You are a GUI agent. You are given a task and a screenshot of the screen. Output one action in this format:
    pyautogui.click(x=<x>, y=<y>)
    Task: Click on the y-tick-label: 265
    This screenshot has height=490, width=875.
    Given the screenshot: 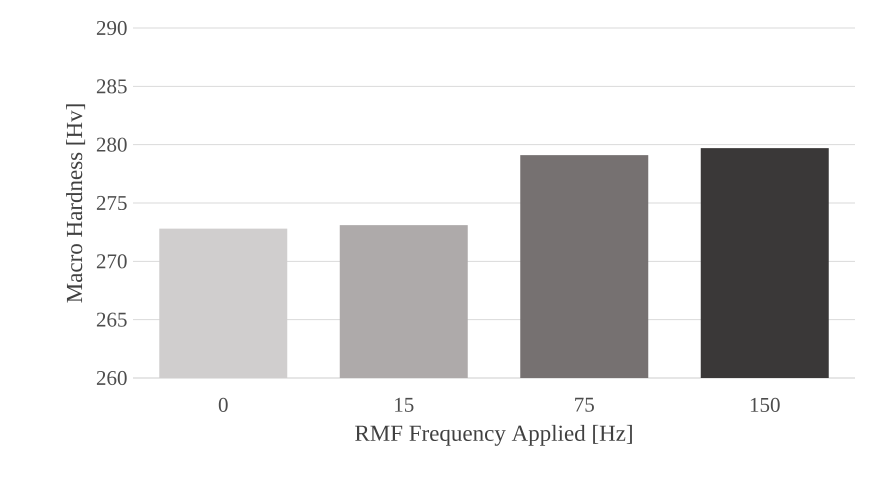 What is the action you would take?
    pyautogui.click(x=111, y=319)
    